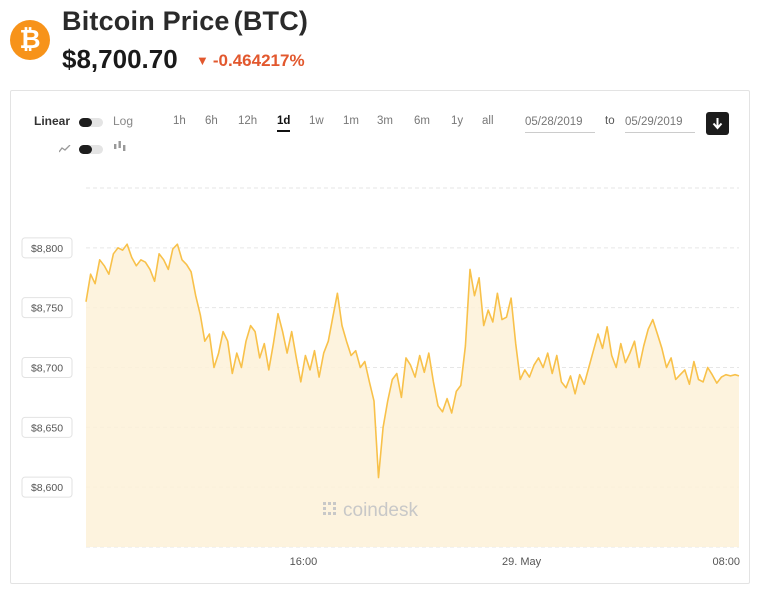  I want to click on y-tick-label: $8,700, so click(47, 369).